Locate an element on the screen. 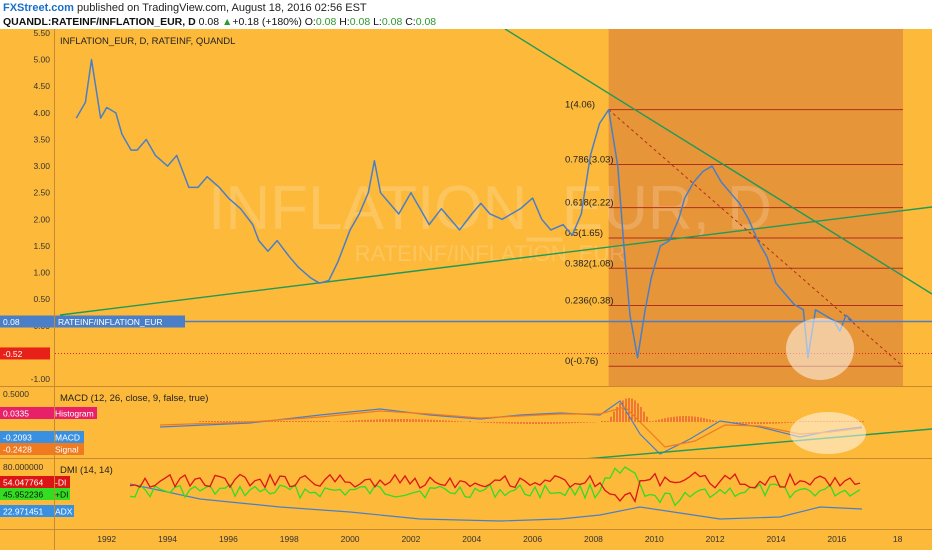 This screenshot has height=550, width=932. macd-trendline is located at coordinates (758, 444).